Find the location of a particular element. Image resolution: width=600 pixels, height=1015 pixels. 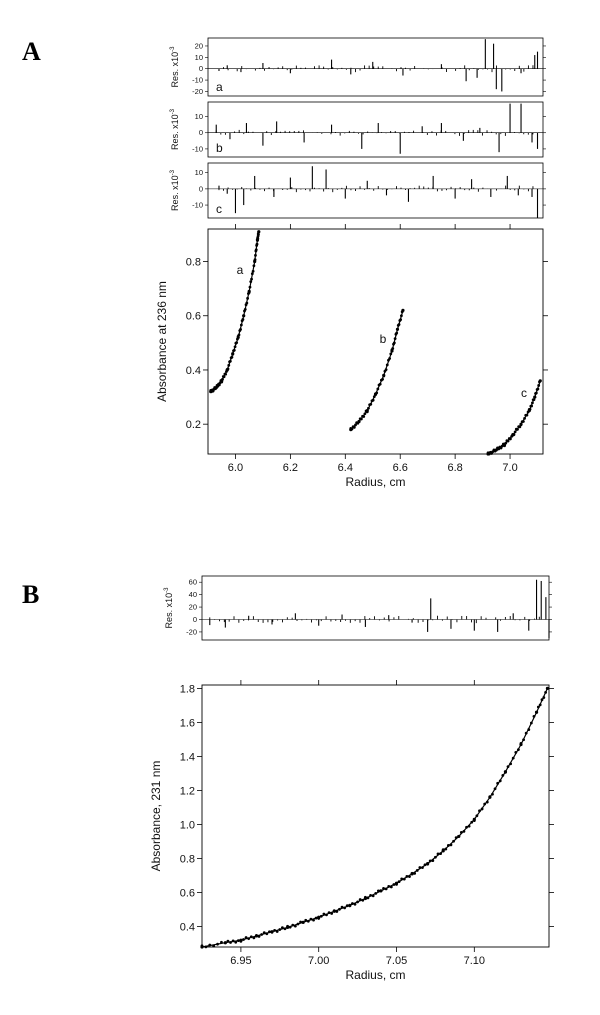

residual-ytick-label: 60 is located at coordinates (193, 582).